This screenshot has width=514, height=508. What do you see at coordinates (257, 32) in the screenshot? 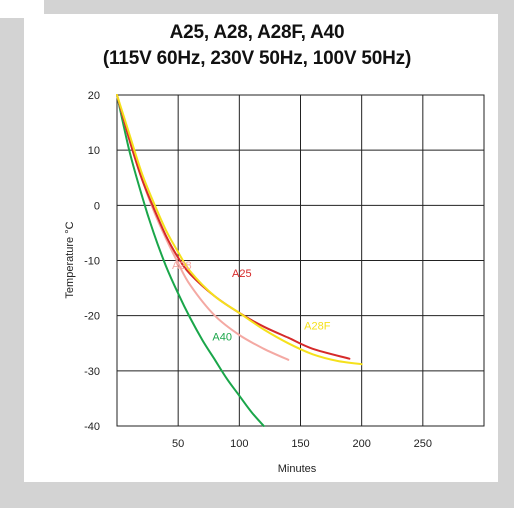
I see `chart-title-line1: A25, A28, A28F, A40` at bounding box center [257, 32].